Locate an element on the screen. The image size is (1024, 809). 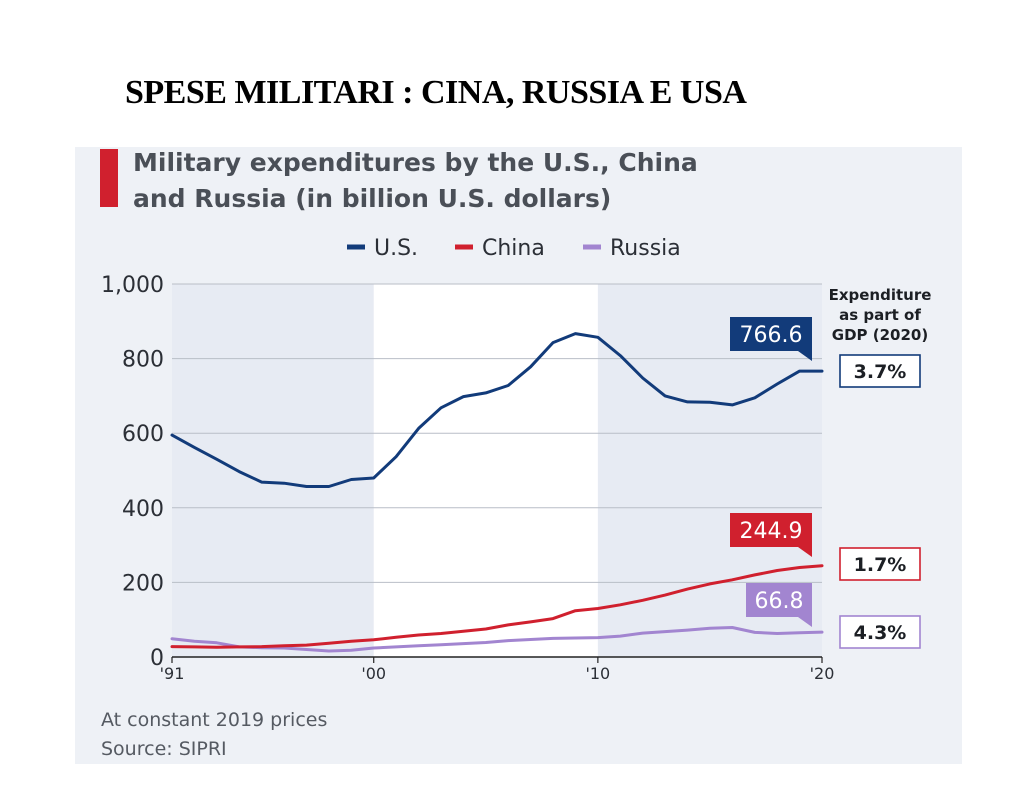
gdp-share-value: 3.7% is located at coordinates (880, 372).